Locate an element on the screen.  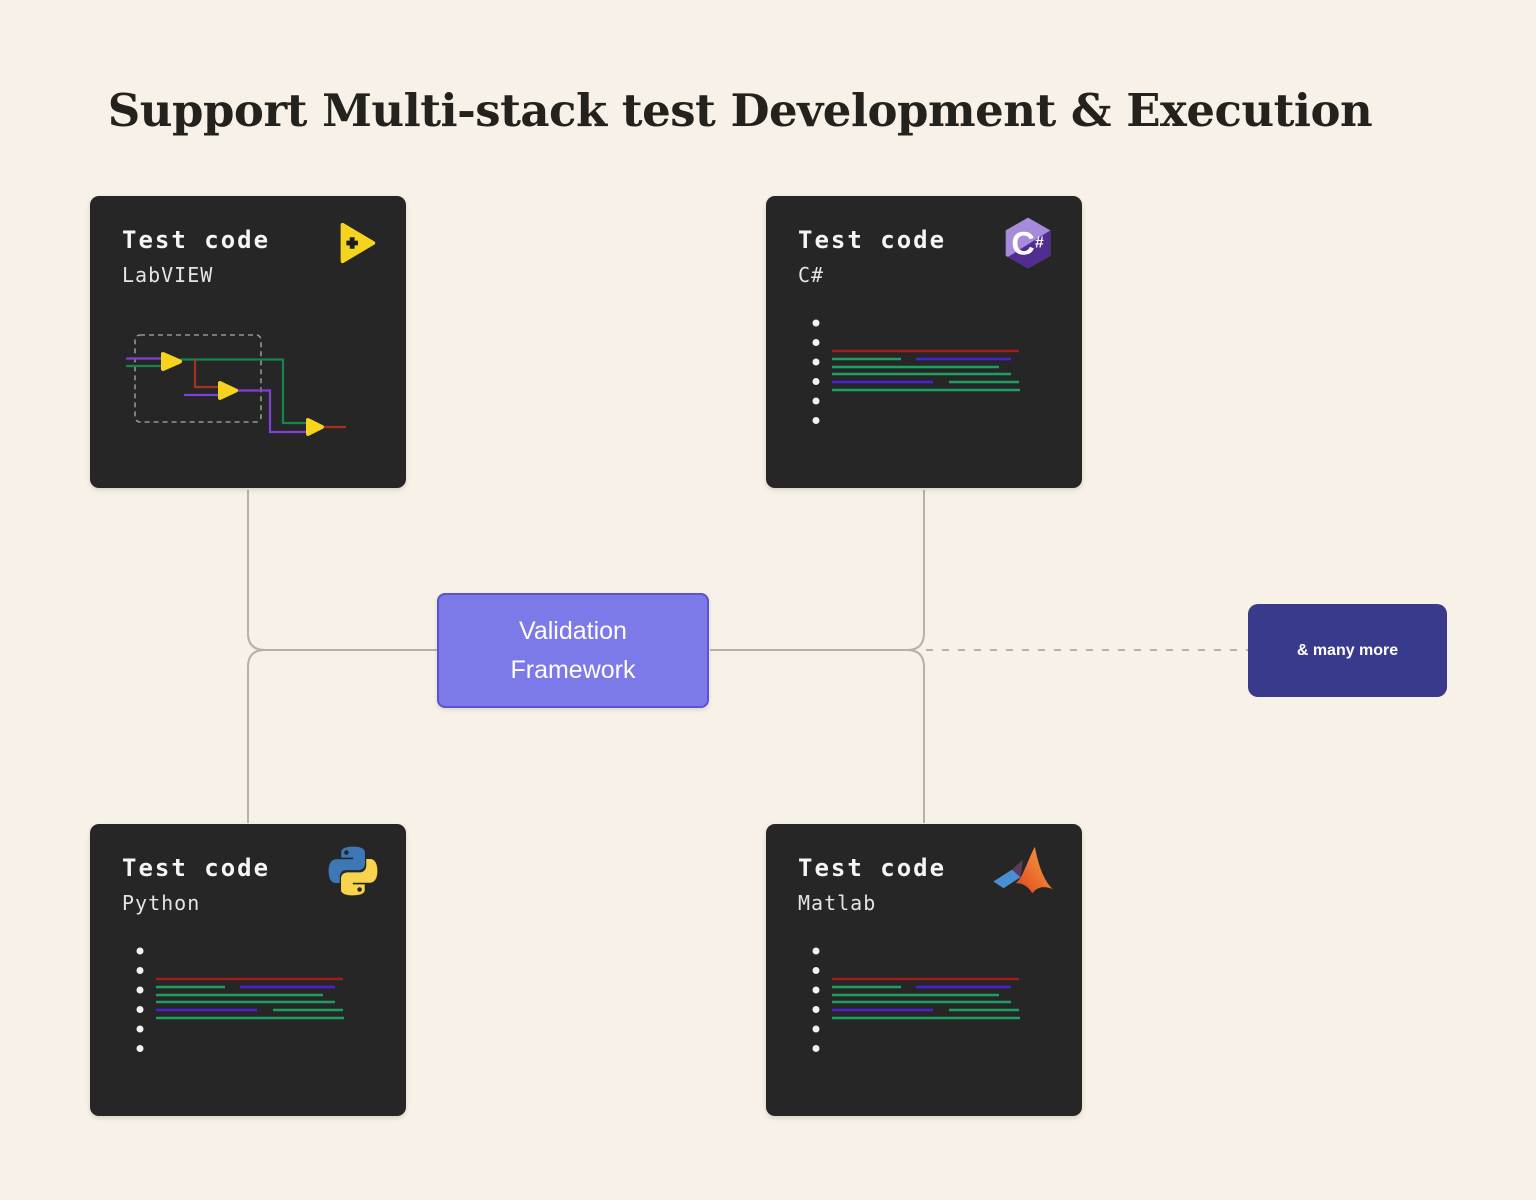
svg-text: C is located at coordinates (1022, 243).